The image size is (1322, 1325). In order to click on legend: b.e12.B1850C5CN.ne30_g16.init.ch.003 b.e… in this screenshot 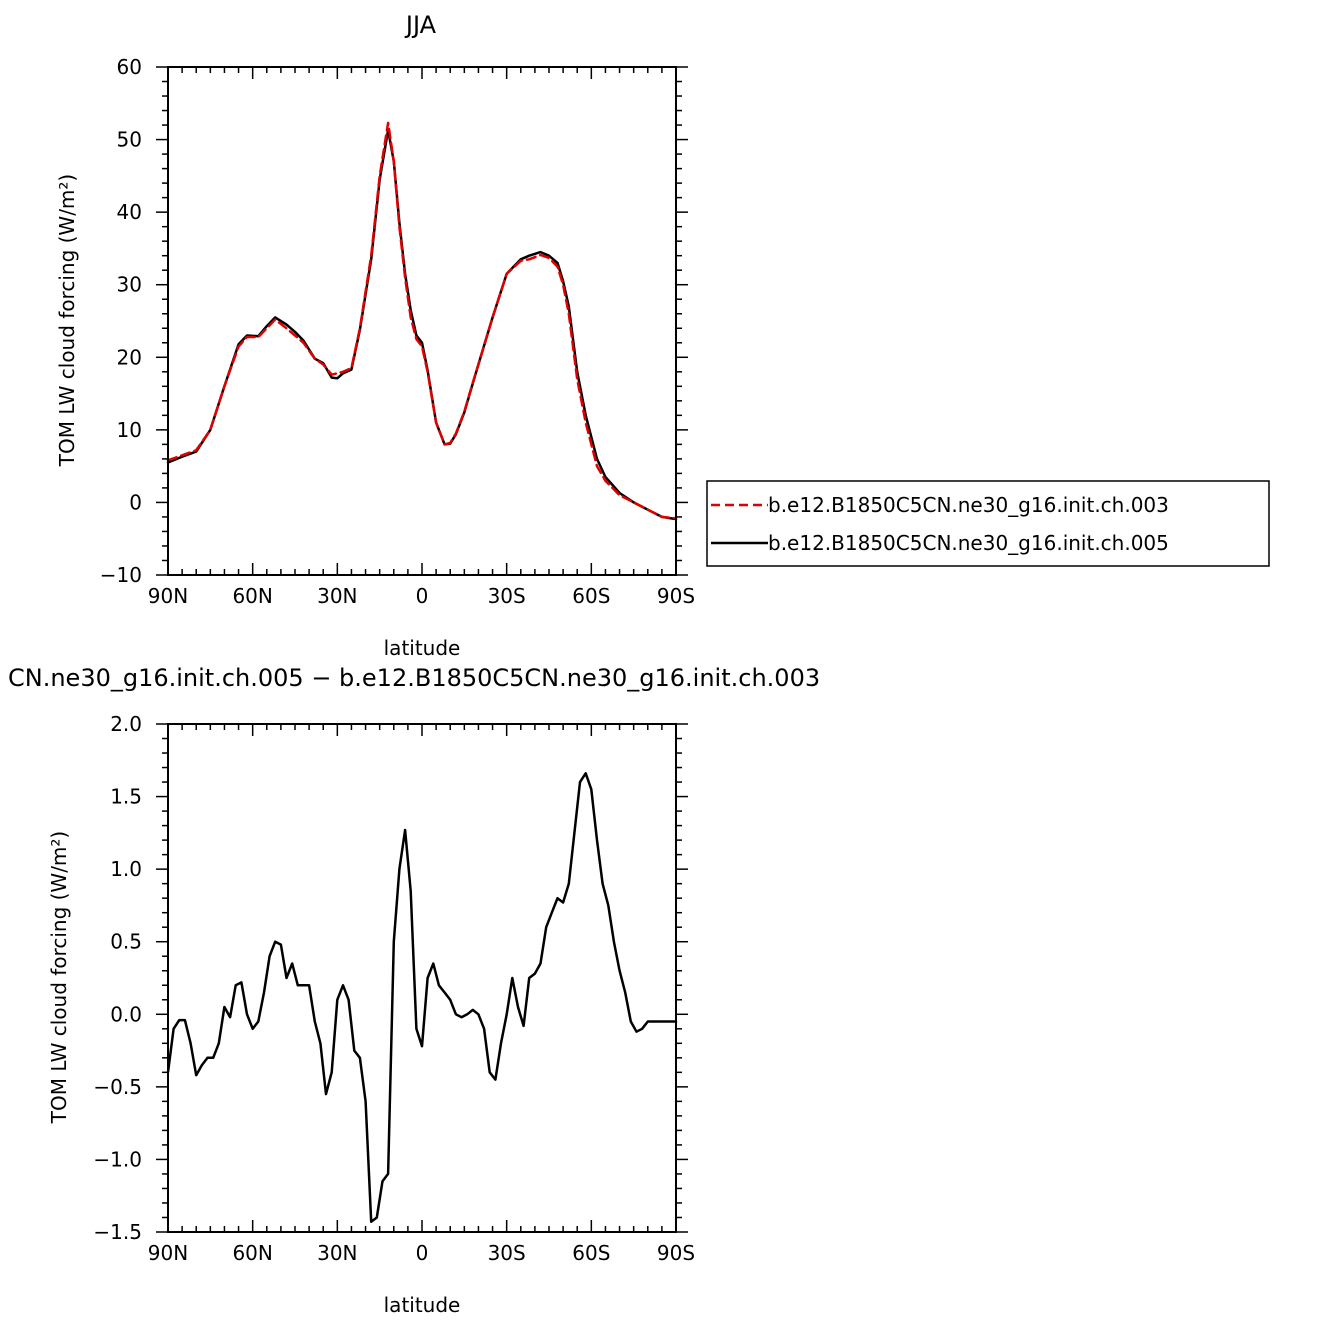, I will do `click(988, 523)`.